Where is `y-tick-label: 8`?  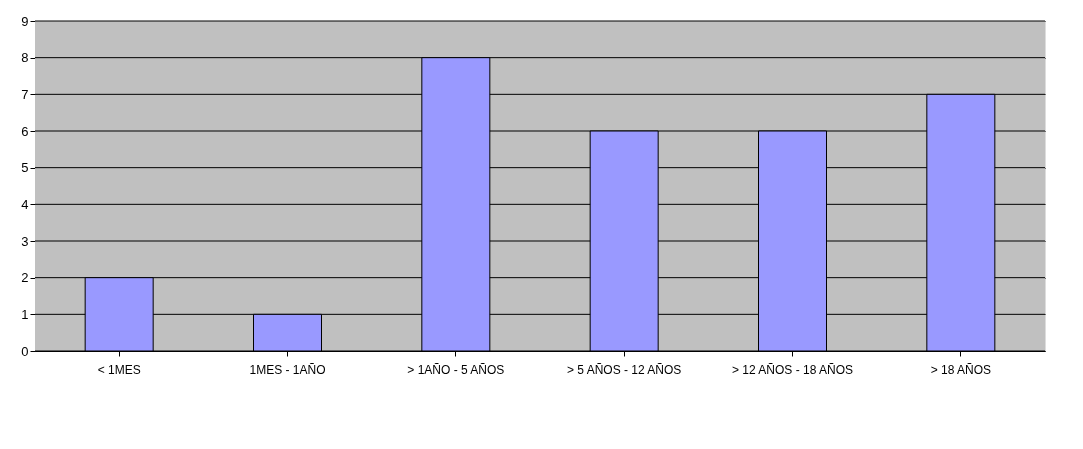
y-tick-label: 8 is located at coordinates (25, 58).